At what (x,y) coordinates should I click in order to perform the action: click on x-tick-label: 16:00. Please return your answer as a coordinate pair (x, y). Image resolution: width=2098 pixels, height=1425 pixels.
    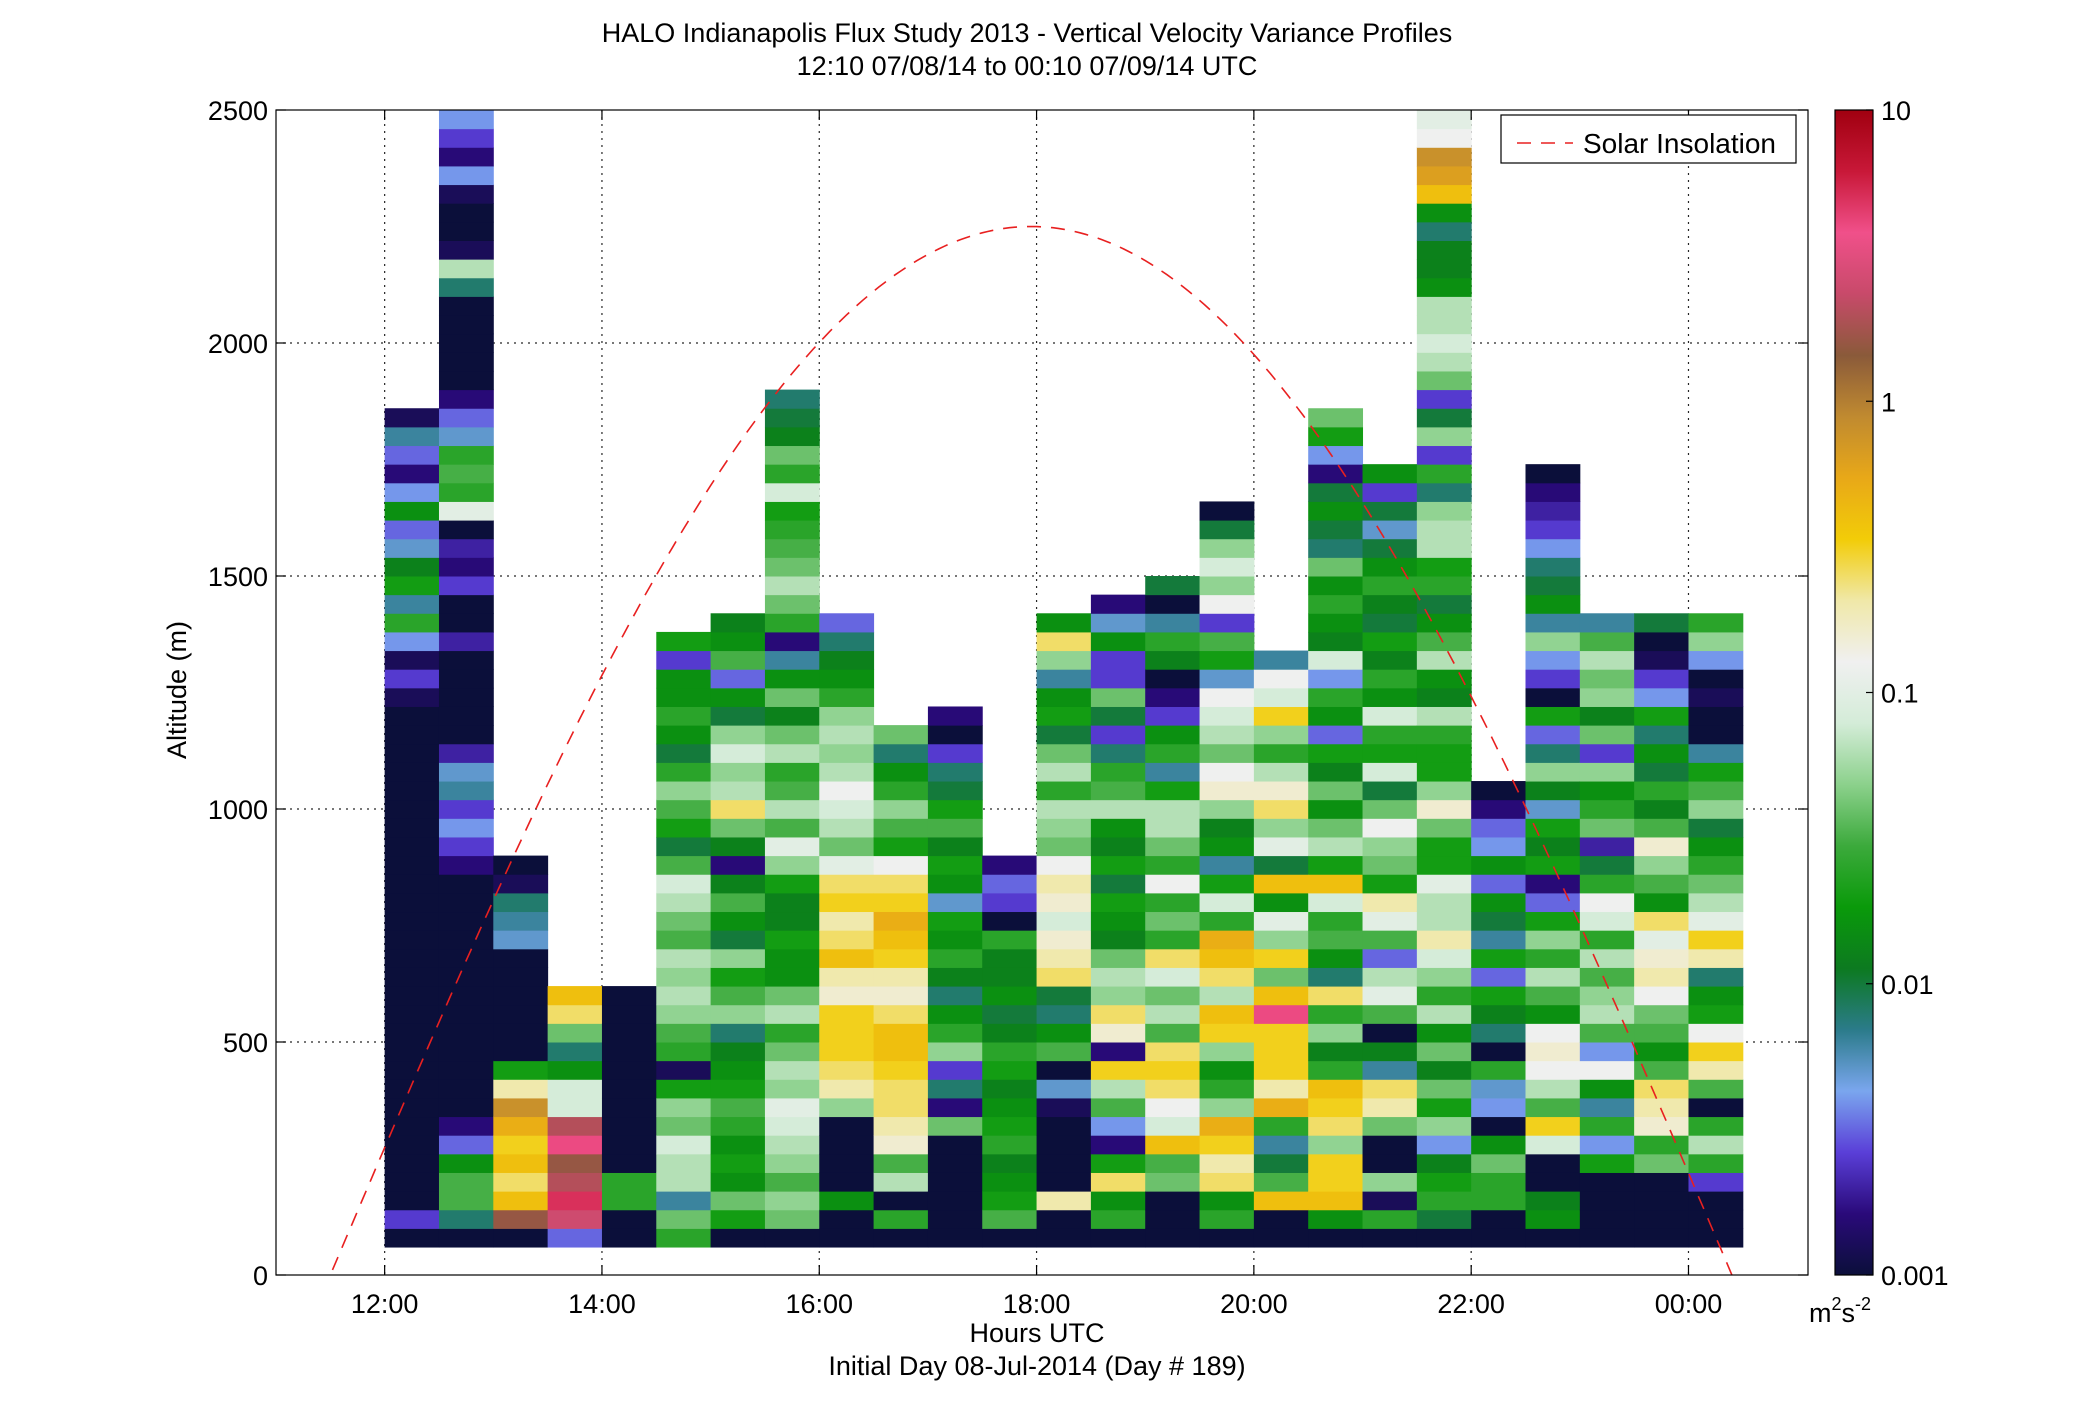
    Looking at the image, I should click on (819, 1304).